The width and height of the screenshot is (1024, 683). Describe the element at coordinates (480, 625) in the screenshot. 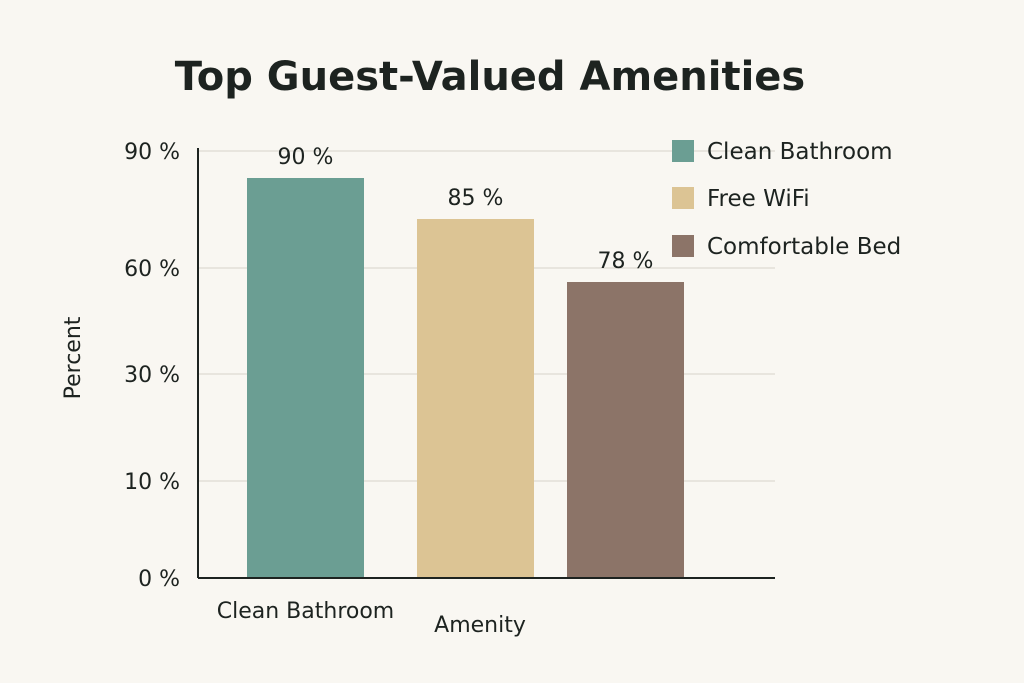

I see `x-axis-title: Amenity` at that location.